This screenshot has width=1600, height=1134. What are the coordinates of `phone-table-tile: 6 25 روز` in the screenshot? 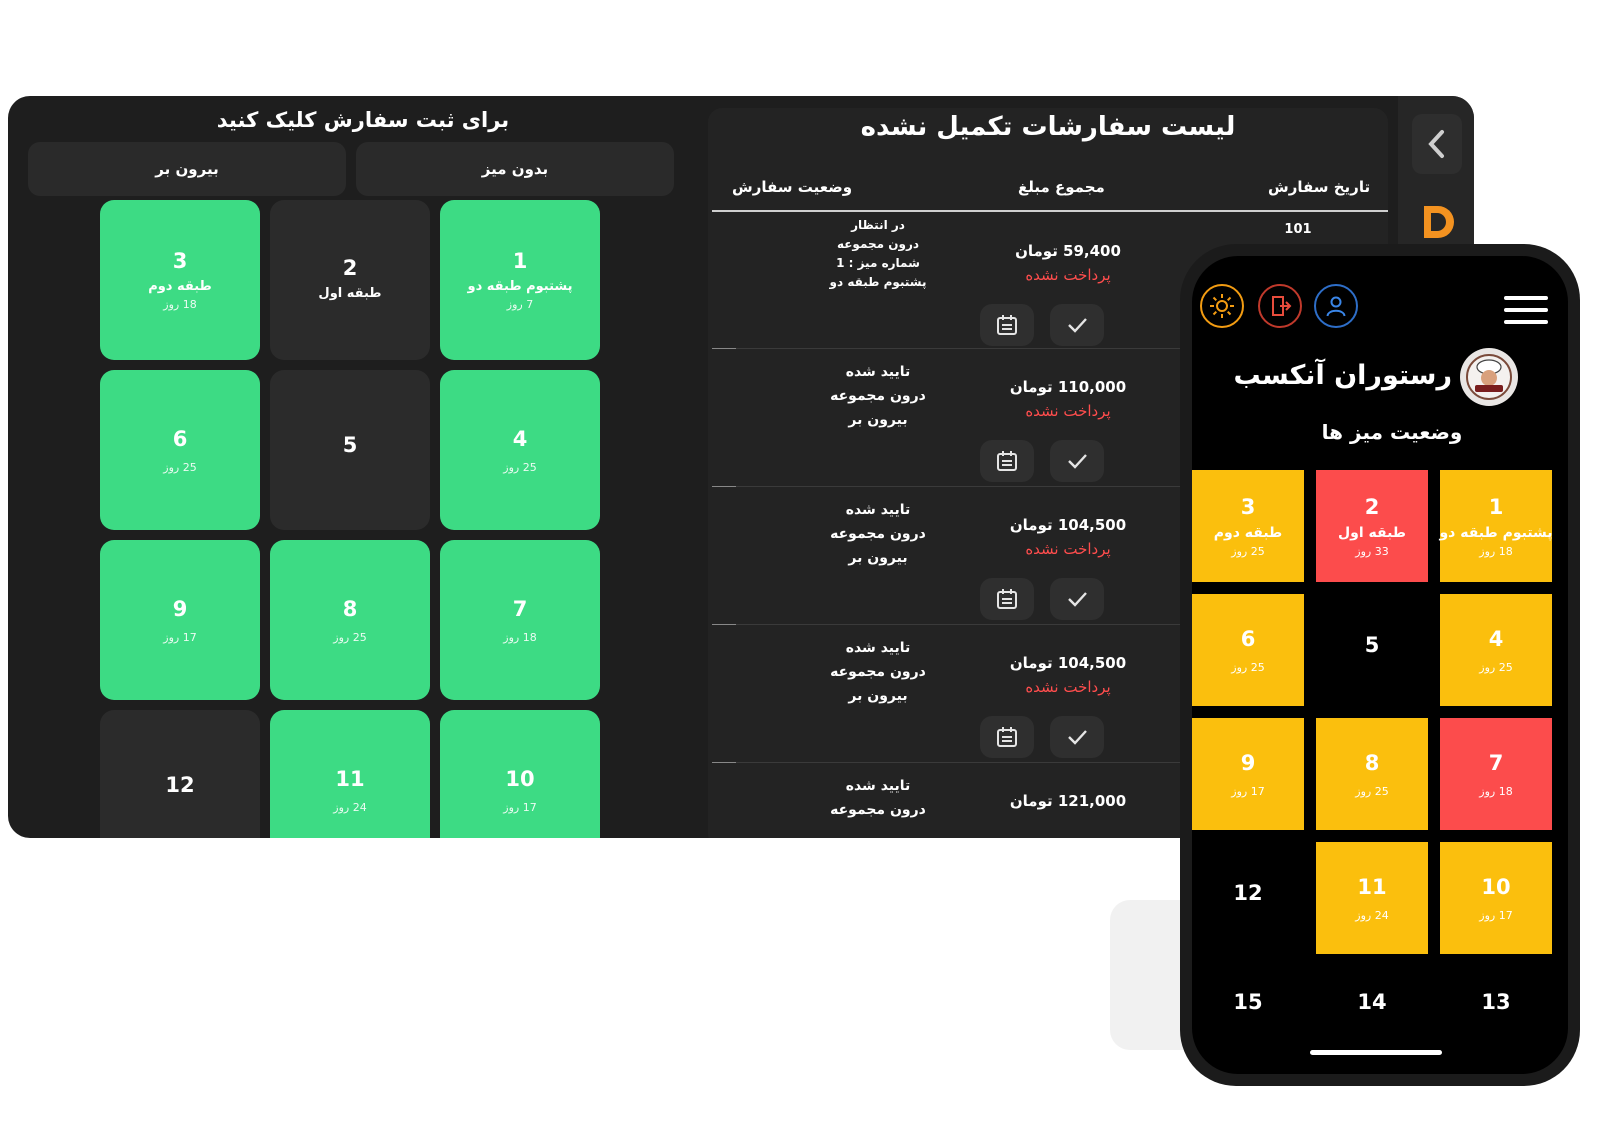 It's located at (1248, 650).